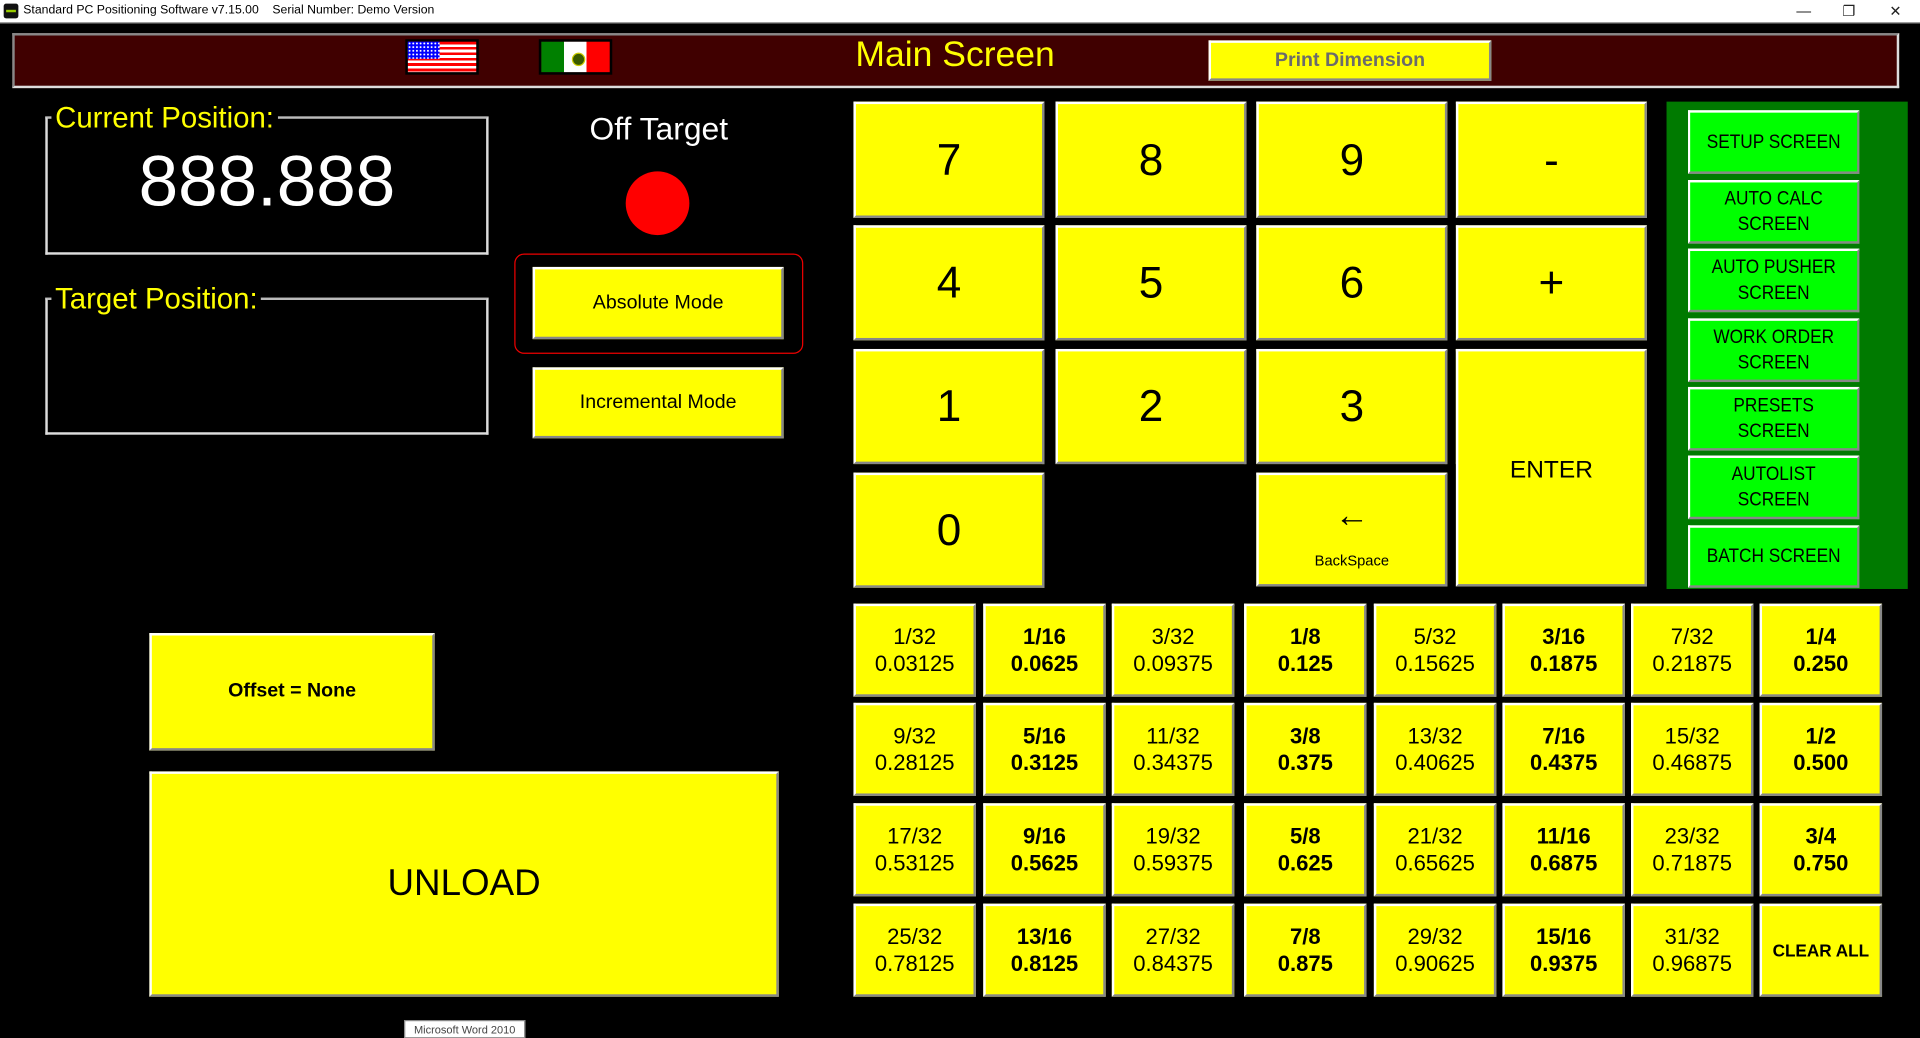 The height and width of the screenshot is (1038, 1920). Describe the element at coordinates (1774, 280) in the screenshot. I see `nav-auto-pusher-screen-button: AUTO PUSHER SCREEN` at that location.